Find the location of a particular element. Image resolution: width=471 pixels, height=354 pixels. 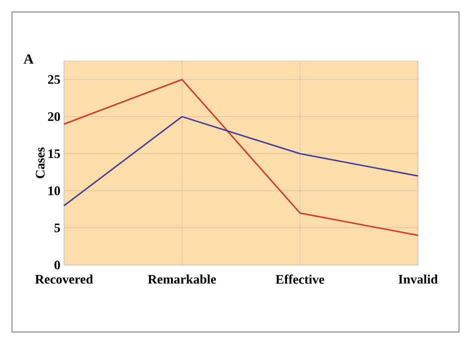

y-tick-label: 15 is located at coordinates (54, 153).